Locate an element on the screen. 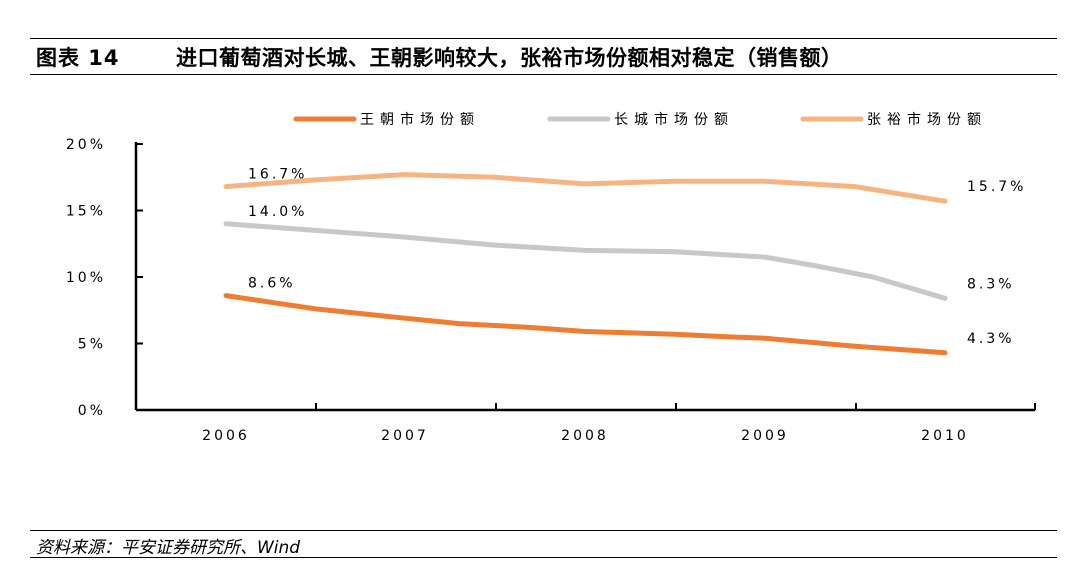 The height and width of the screenshot is (566, 1080). series-line-zhangyu is located at coordinates (585, 188).